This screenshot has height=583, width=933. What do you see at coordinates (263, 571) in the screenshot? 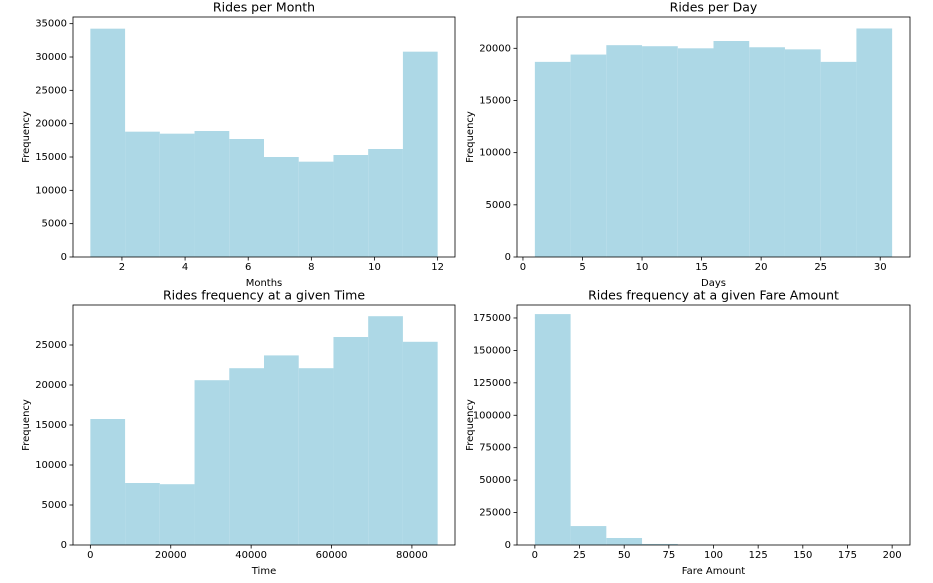
I see `x-axis-label: Time` at bounding box center [263, 571].